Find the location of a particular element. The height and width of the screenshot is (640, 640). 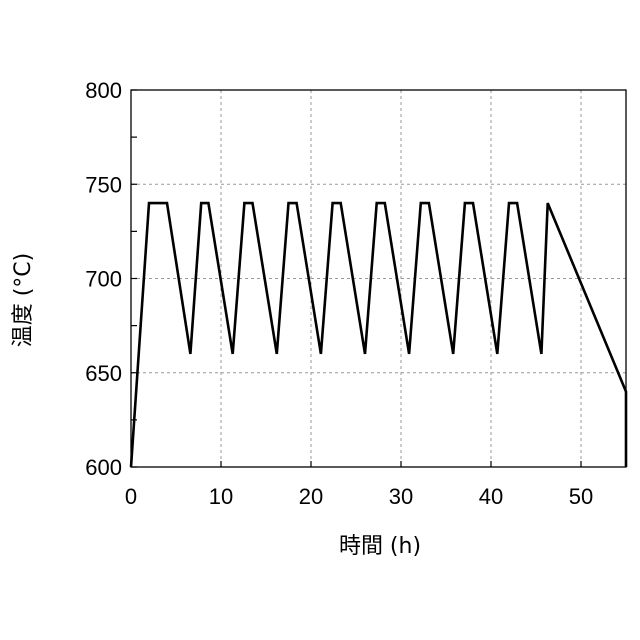

x-axis-title: 時間 (h) is located at coordinates (380, 546).